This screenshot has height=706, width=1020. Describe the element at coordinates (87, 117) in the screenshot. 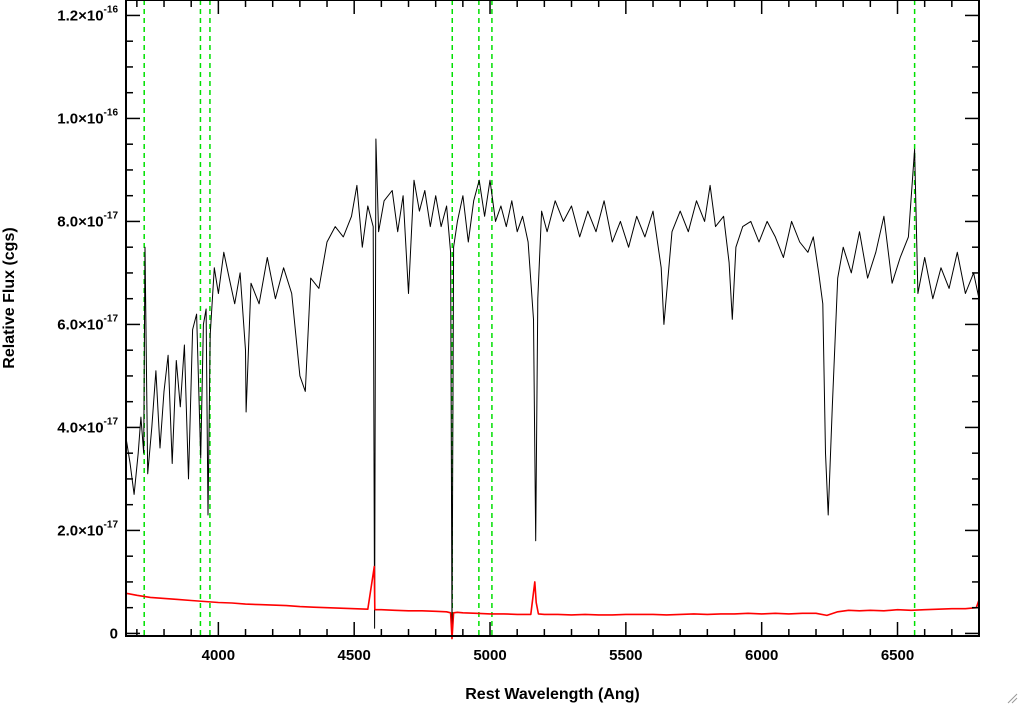

I see `y-tick-label: 1.0×10⁻¹⁶` at that location.